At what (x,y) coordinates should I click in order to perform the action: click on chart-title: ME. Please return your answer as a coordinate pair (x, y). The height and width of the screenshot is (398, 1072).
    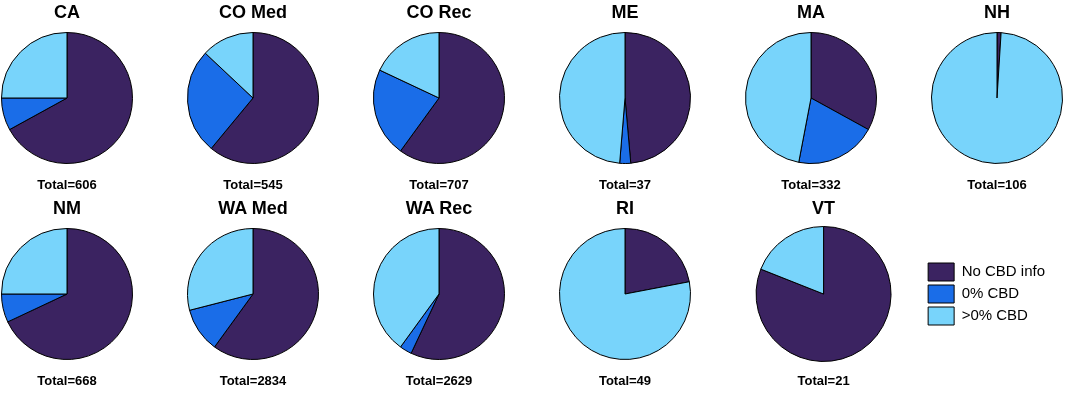
    Looking at the image, I should click on (625, 11).